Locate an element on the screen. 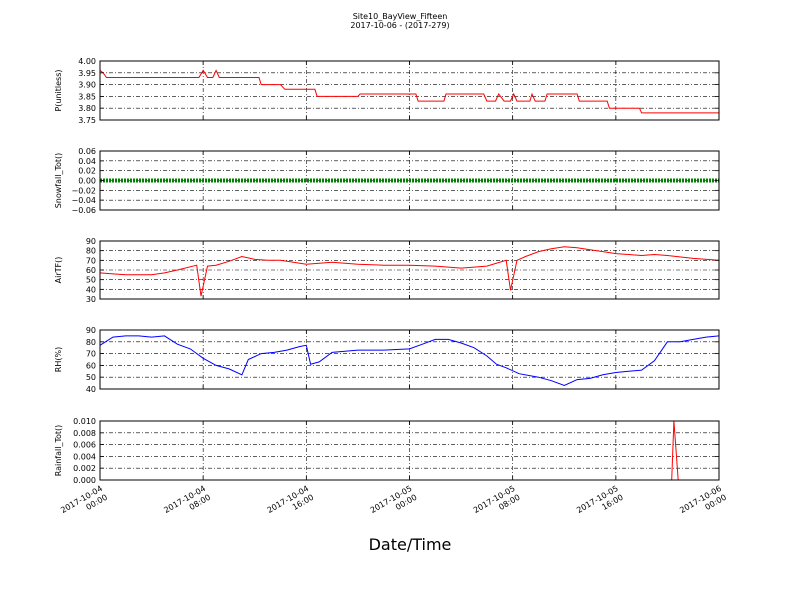 The height and width of the screenshot is (604, 800). y-tick-label: 0.008 is located at coordinates (84, 433).